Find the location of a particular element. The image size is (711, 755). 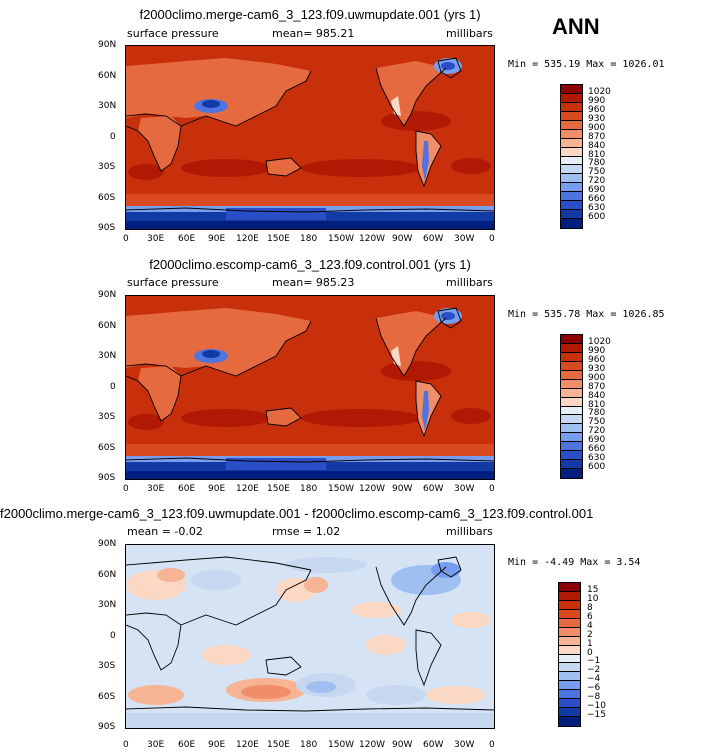

panel1-lat-tick: 90S is located at coordinates (107, 228).